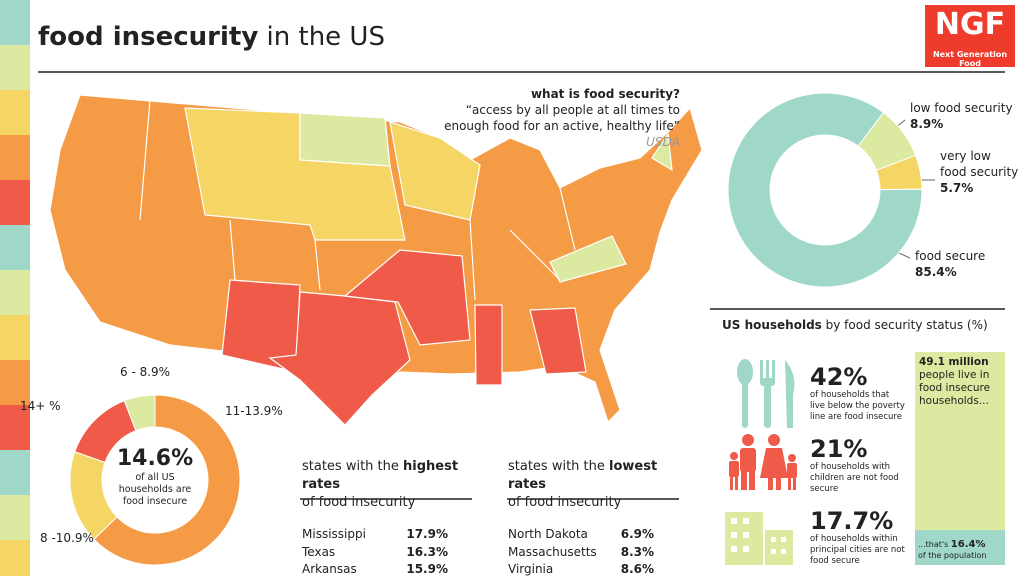 This screenshot has width=1024, height=576. What do you see at coordinates (927, 124) in the screenshot?
I see `label-value: 8.9%` at bounding box center [927, 124].